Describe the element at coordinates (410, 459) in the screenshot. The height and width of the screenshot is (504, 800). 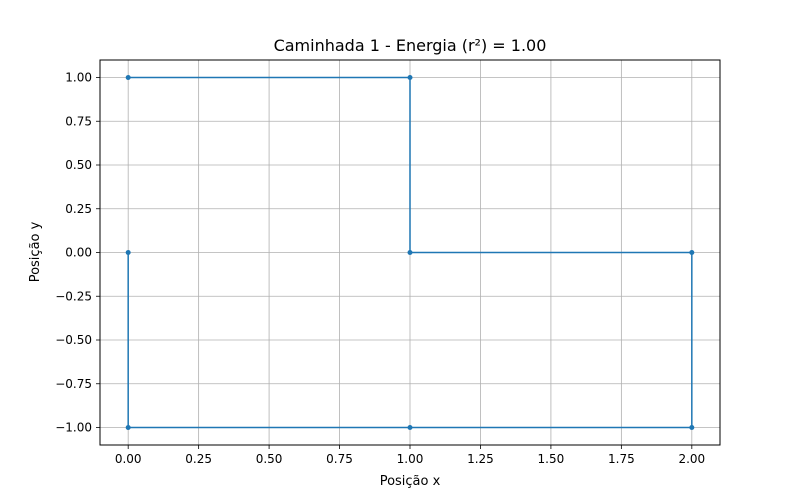
I see `x-tick-label: 1.00` at that location.